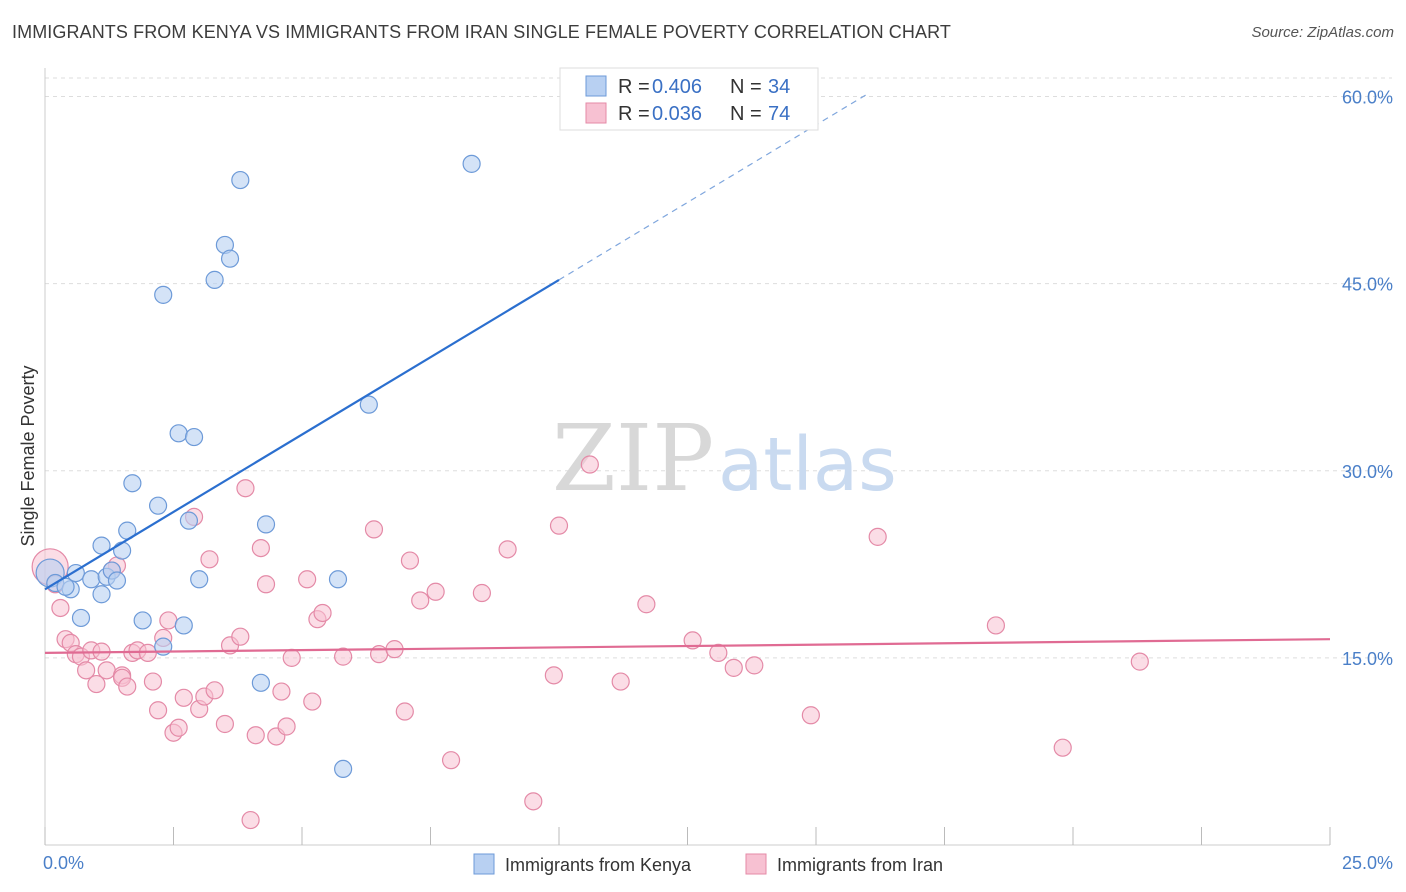 The width and height of the screenshot is (1406, 892). I want to click on x-tick-label: 25.0%, so click(1367, 863).